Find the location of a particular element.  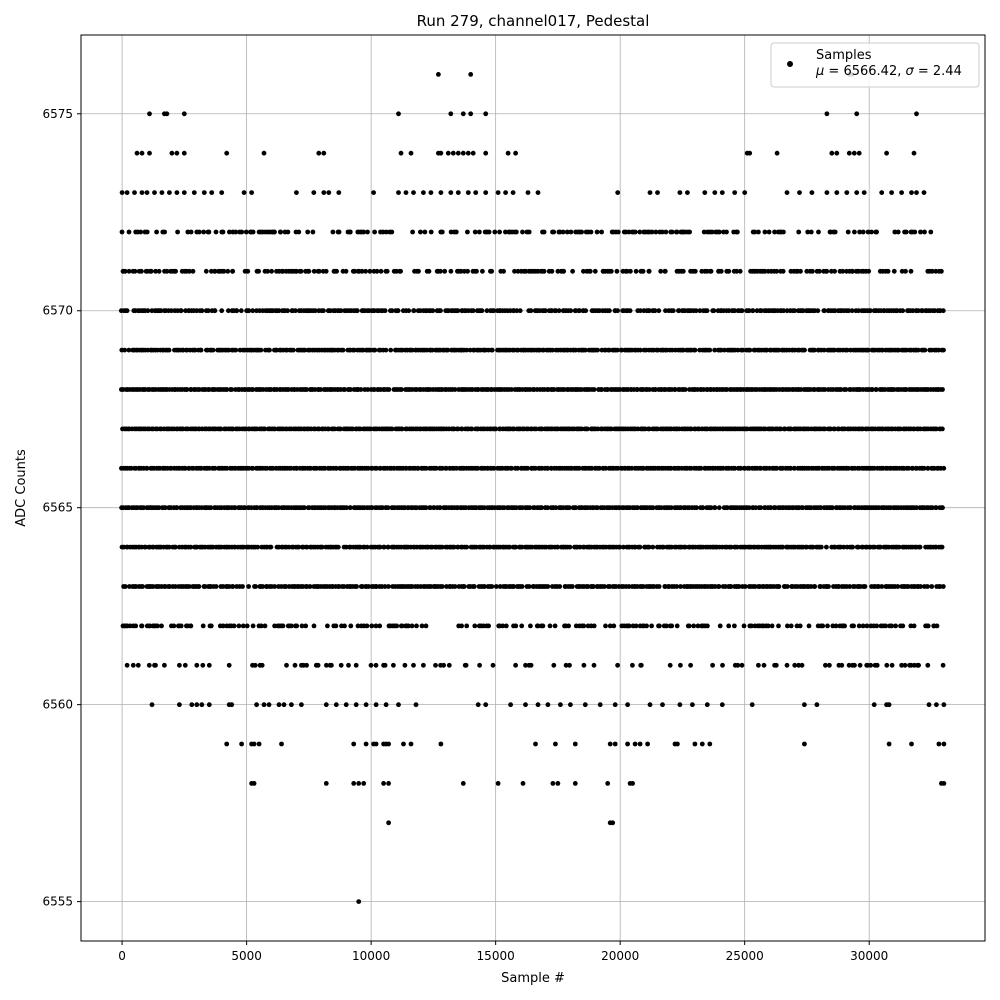

x-tick-label: 0 is located at coordinates (122, 956).